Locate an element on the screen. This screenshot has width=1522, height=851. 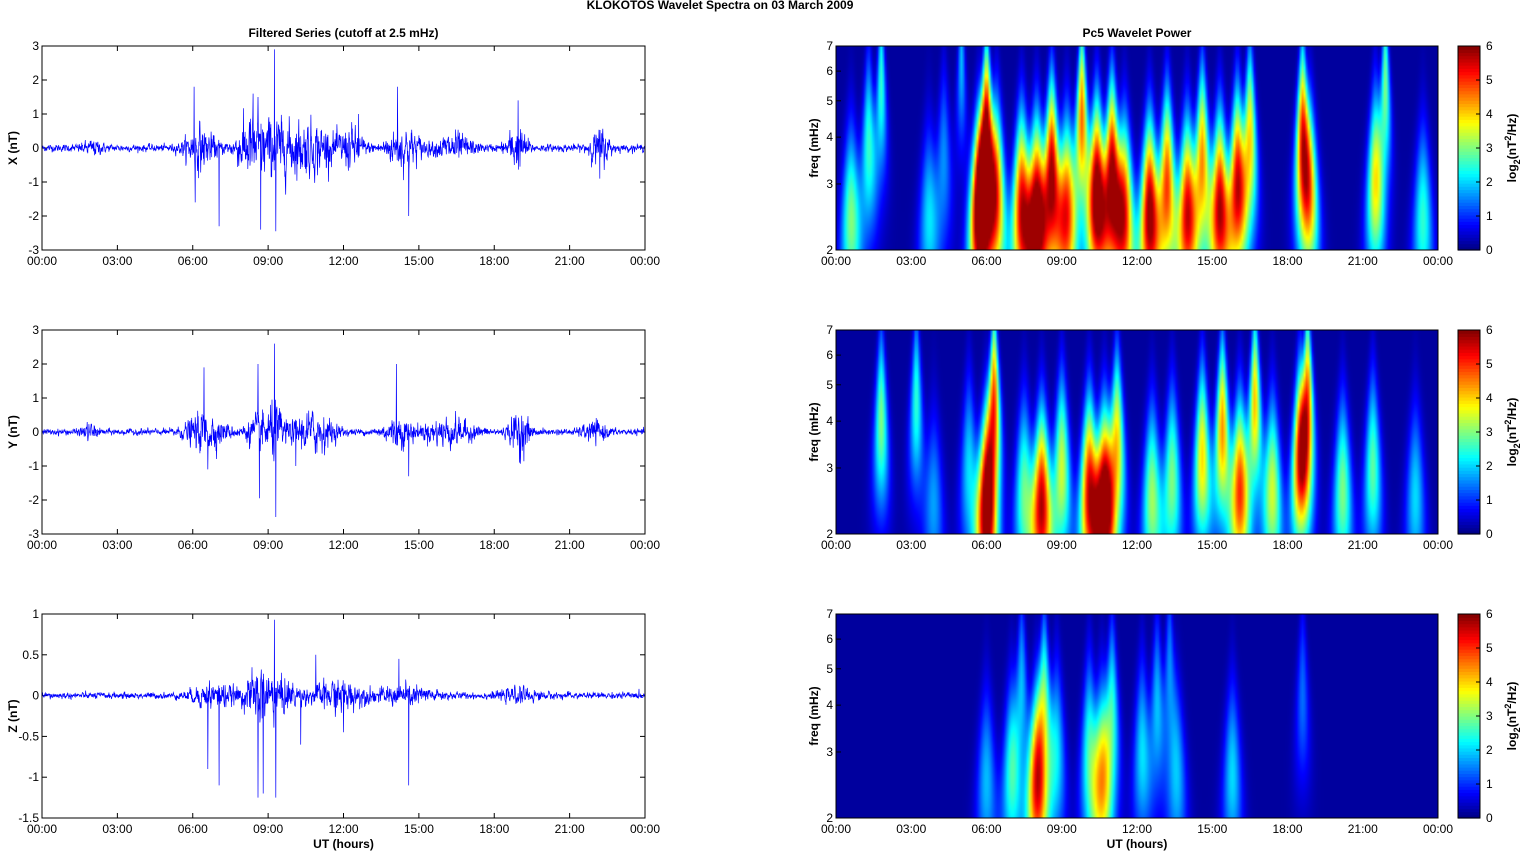
colorbar-tick-label: 1 is located at coordinates (1489, 216).